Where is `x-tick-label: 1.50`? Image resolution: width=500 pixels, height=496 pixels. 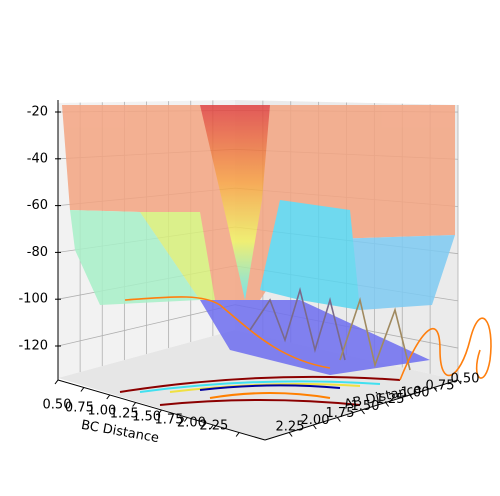
x-tick-label: 1.50 is located at coordinates (146, 417).